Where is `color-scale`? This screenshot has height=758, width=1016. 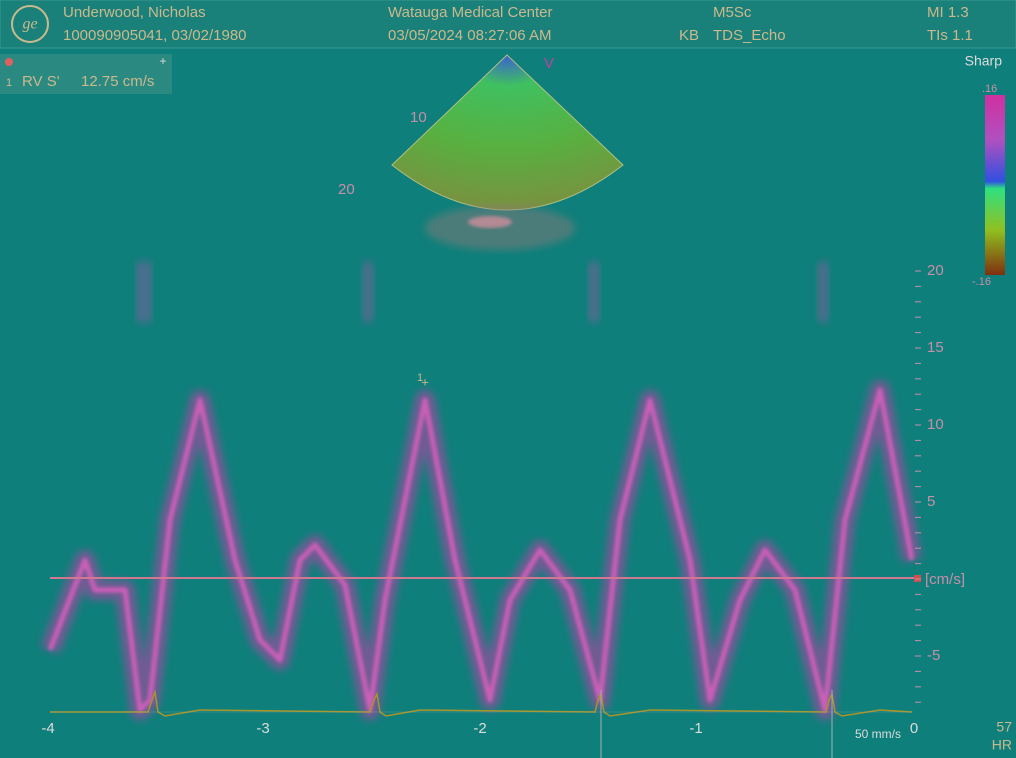 color-scale is located at coordinates (995, 185).